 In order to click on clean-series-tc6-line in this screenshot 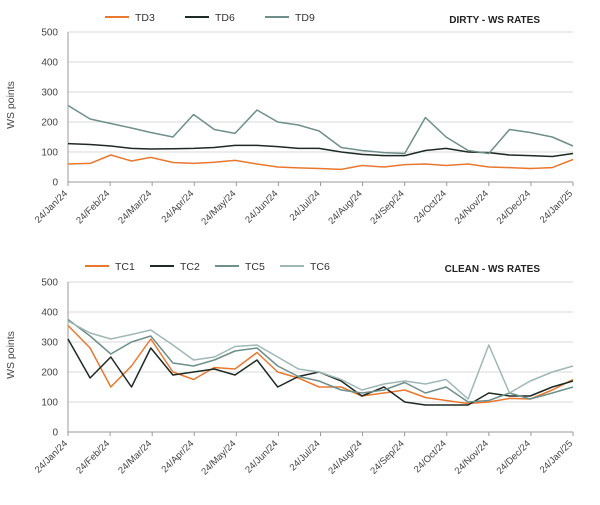, I will do `click(320, 360)`.